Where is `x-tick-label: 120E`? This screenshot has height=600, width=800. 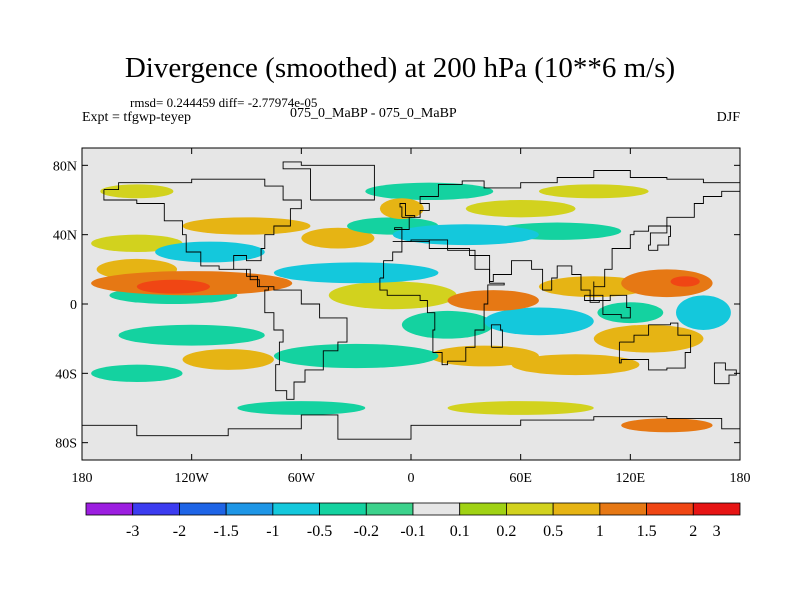 x-tick-label: 120E is located at coordinates (631, 478).